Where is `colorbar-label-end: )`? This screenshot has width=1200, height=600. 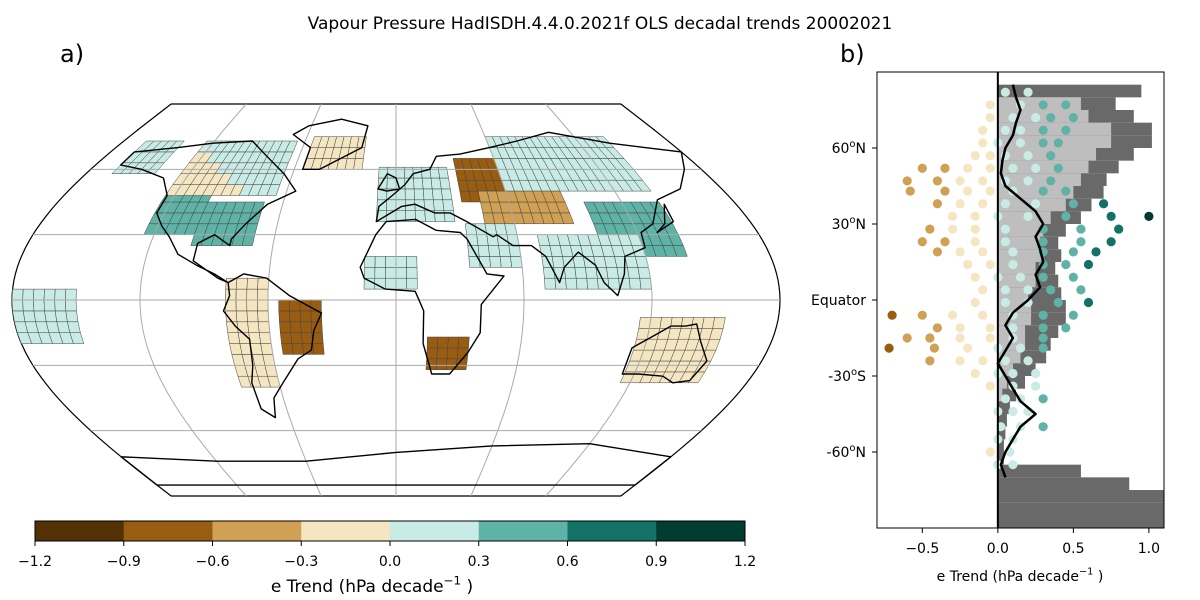
colorbar-label-end: ) is located at coordinates (467, 587).